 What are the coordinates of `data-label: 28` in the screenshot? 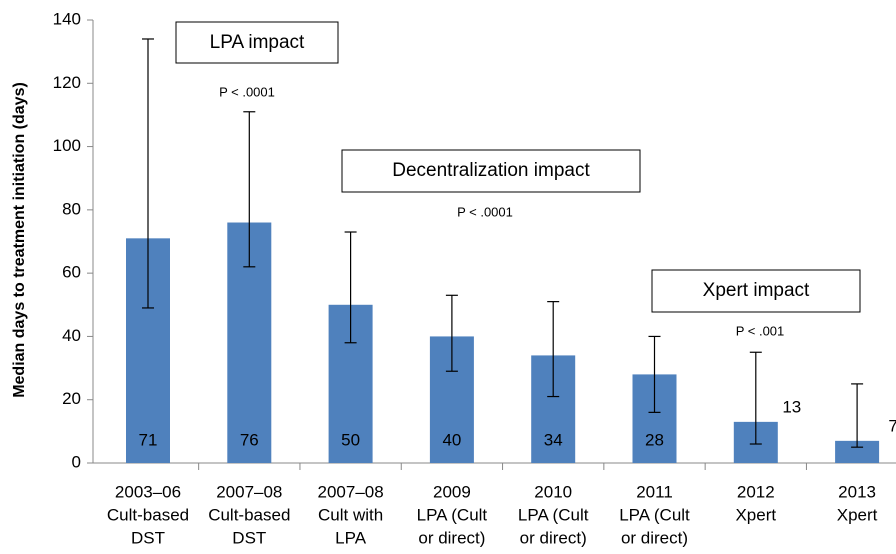 It's located at (654, 439).